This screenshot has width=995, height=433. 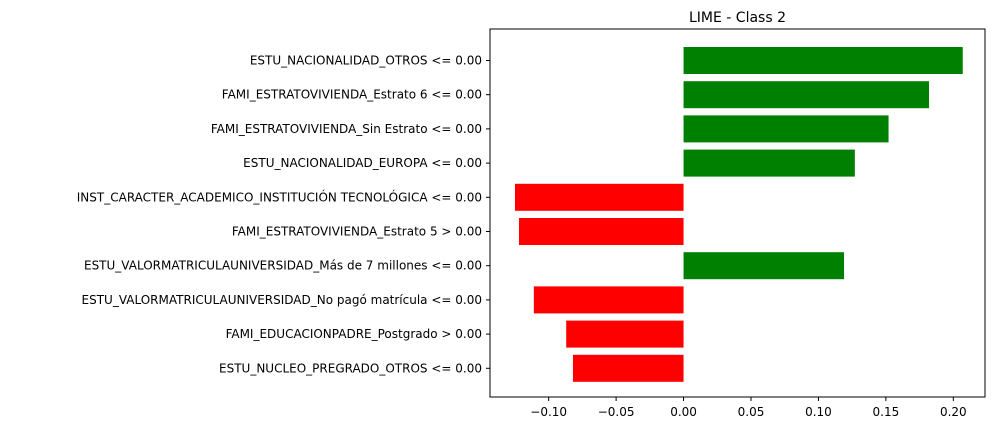 I want to click on y-tick-label-3: FAMI_ESTRATOVIVIENDA_Sin Estrato <= 0.00, so click(x=346, y=129).